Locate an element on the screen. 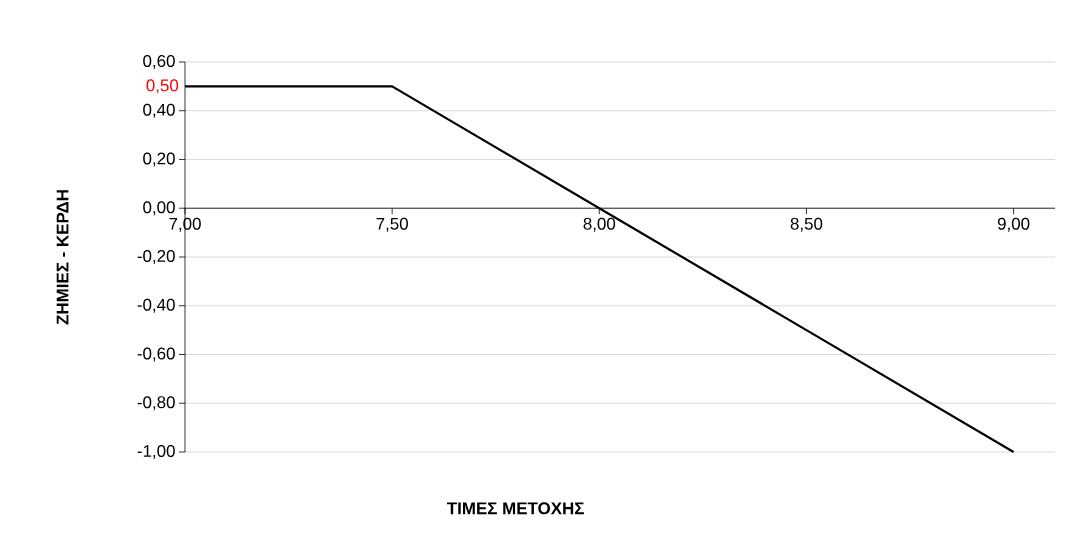  y-tick-label: 0,00 is located at coordinates (159, 208).